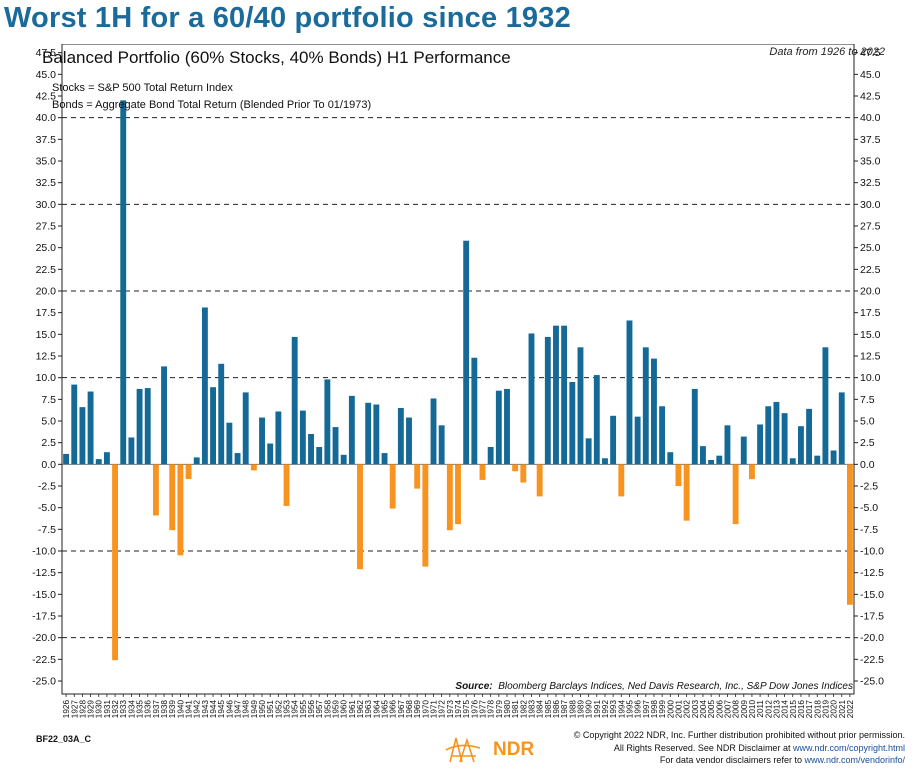  Describe the element at coordinates (44, 660) in the screenshot. I see `y-tick-label-left: -22.5` at that location.